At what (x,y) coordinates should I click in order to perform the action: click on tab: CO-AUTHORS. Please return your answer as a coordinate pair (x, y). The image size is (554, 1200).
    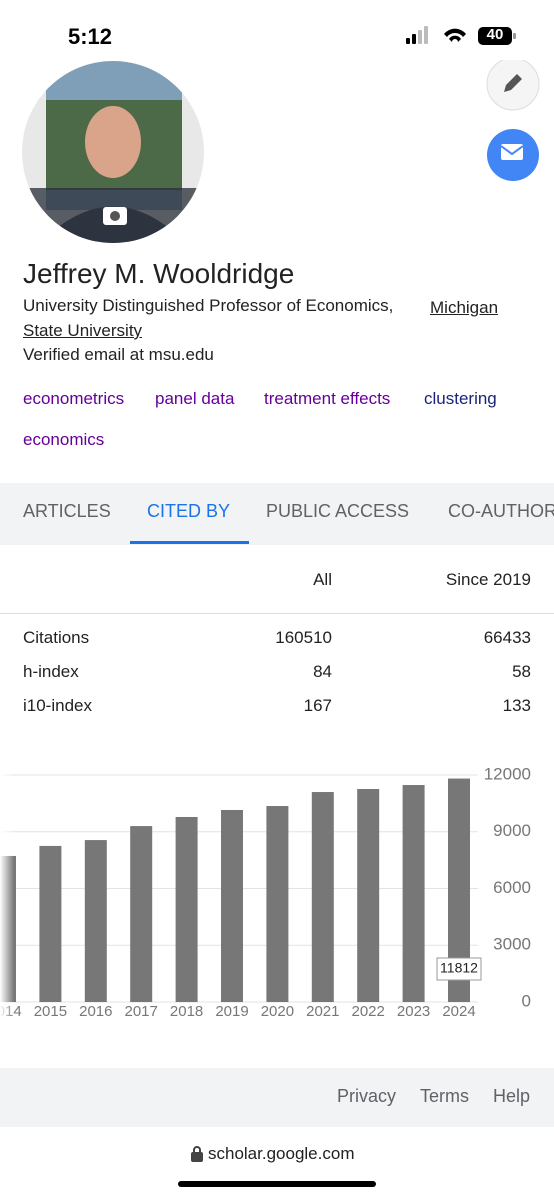
    Looking at the image, I should click on (501, 511).